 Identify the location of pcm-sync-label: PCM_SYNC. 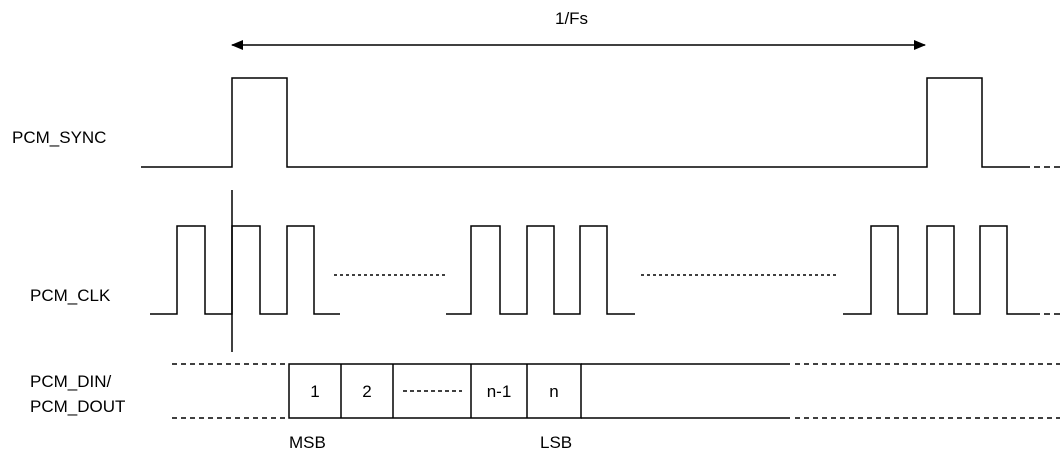
(59, 137).